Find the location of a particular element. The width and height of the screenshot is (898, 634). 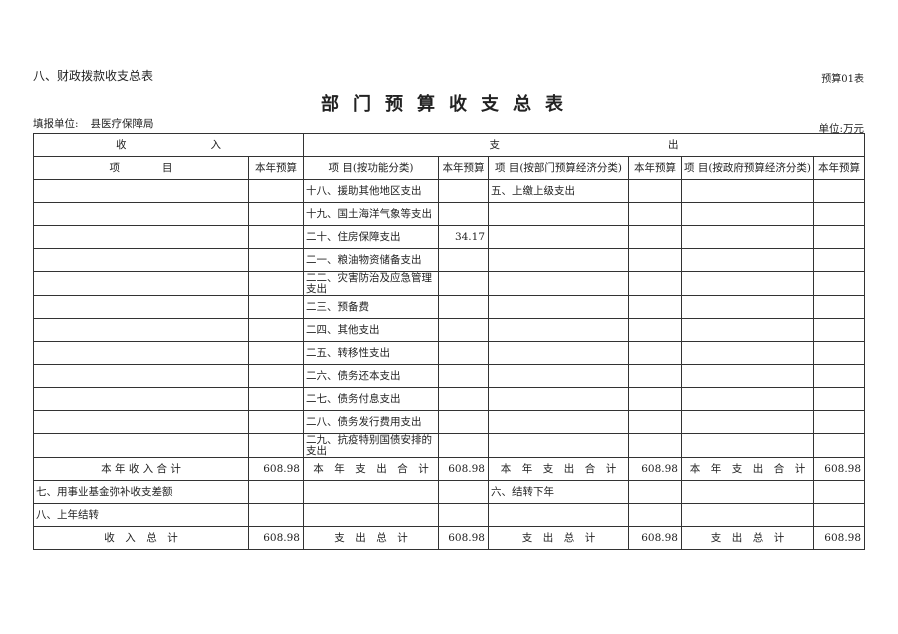

table-row: 二四、其他支出 is located at coordinates (449, 330).